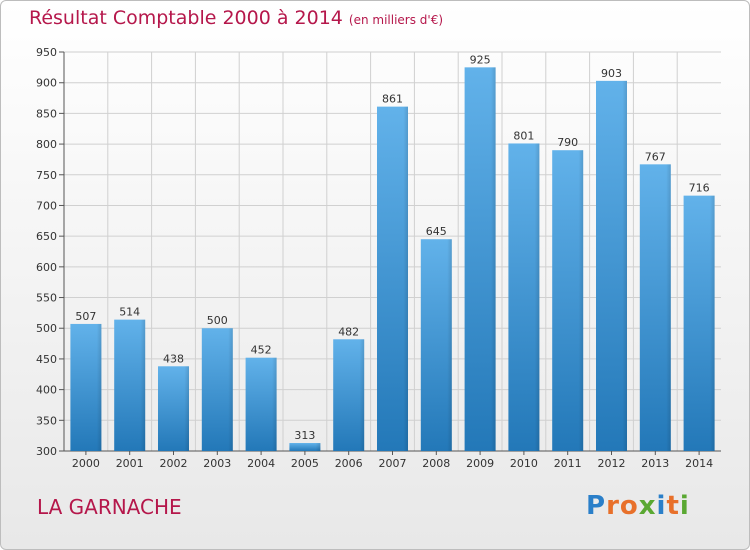  Describe the element at coordinates (109, 507) in the screenshot. I see `town-name: LA GARNACHE` at that location.